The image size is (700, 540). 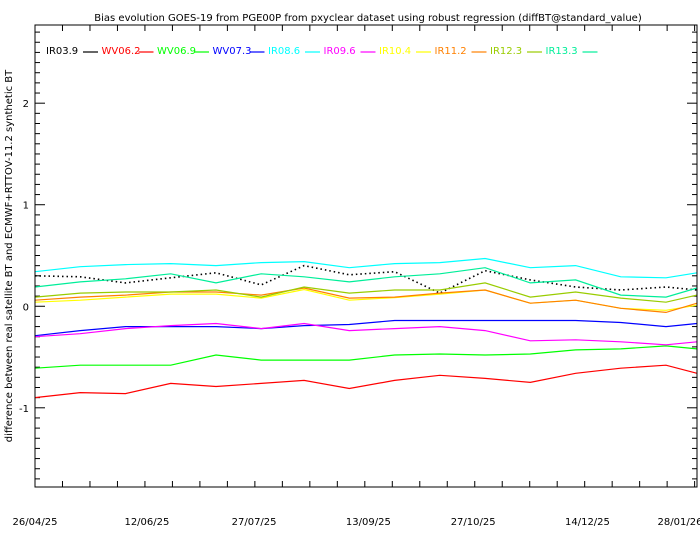 What do you see at coordinates (254, 522) in the screenshot?
I see `x-tick-label: 27/07/25` at bounding box center [254, 522].